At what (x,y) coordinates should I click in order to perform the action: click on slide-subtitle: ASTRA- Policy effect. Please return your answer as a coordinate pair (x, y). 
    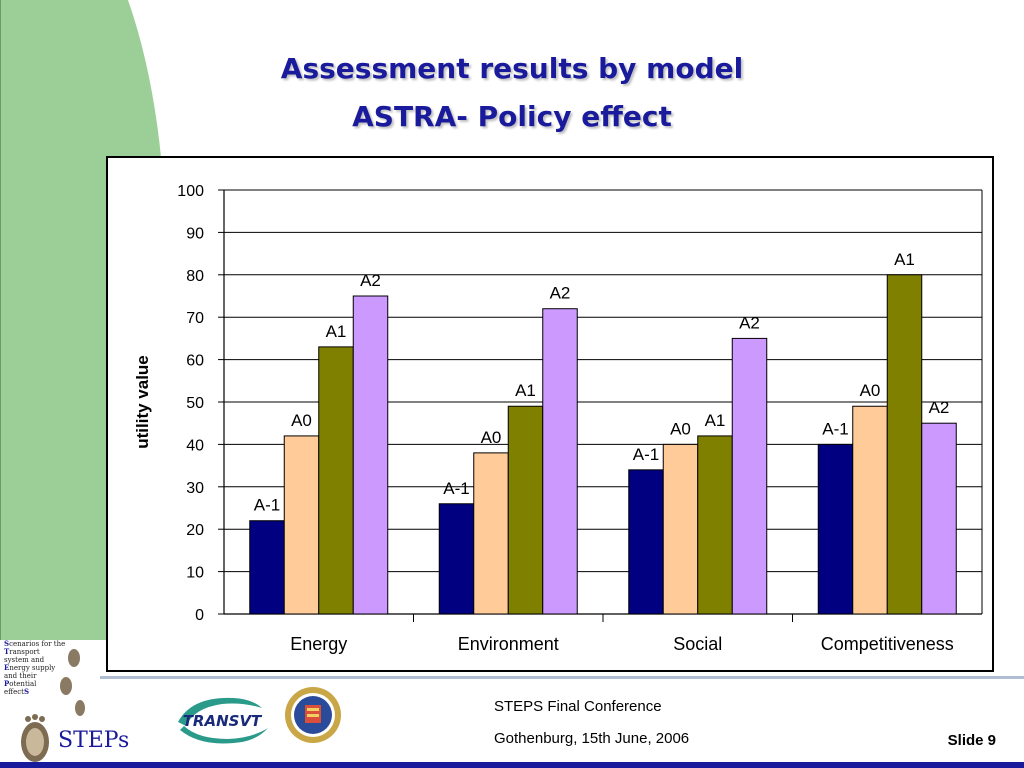
    Looking at the image, I should click on (512, 116).